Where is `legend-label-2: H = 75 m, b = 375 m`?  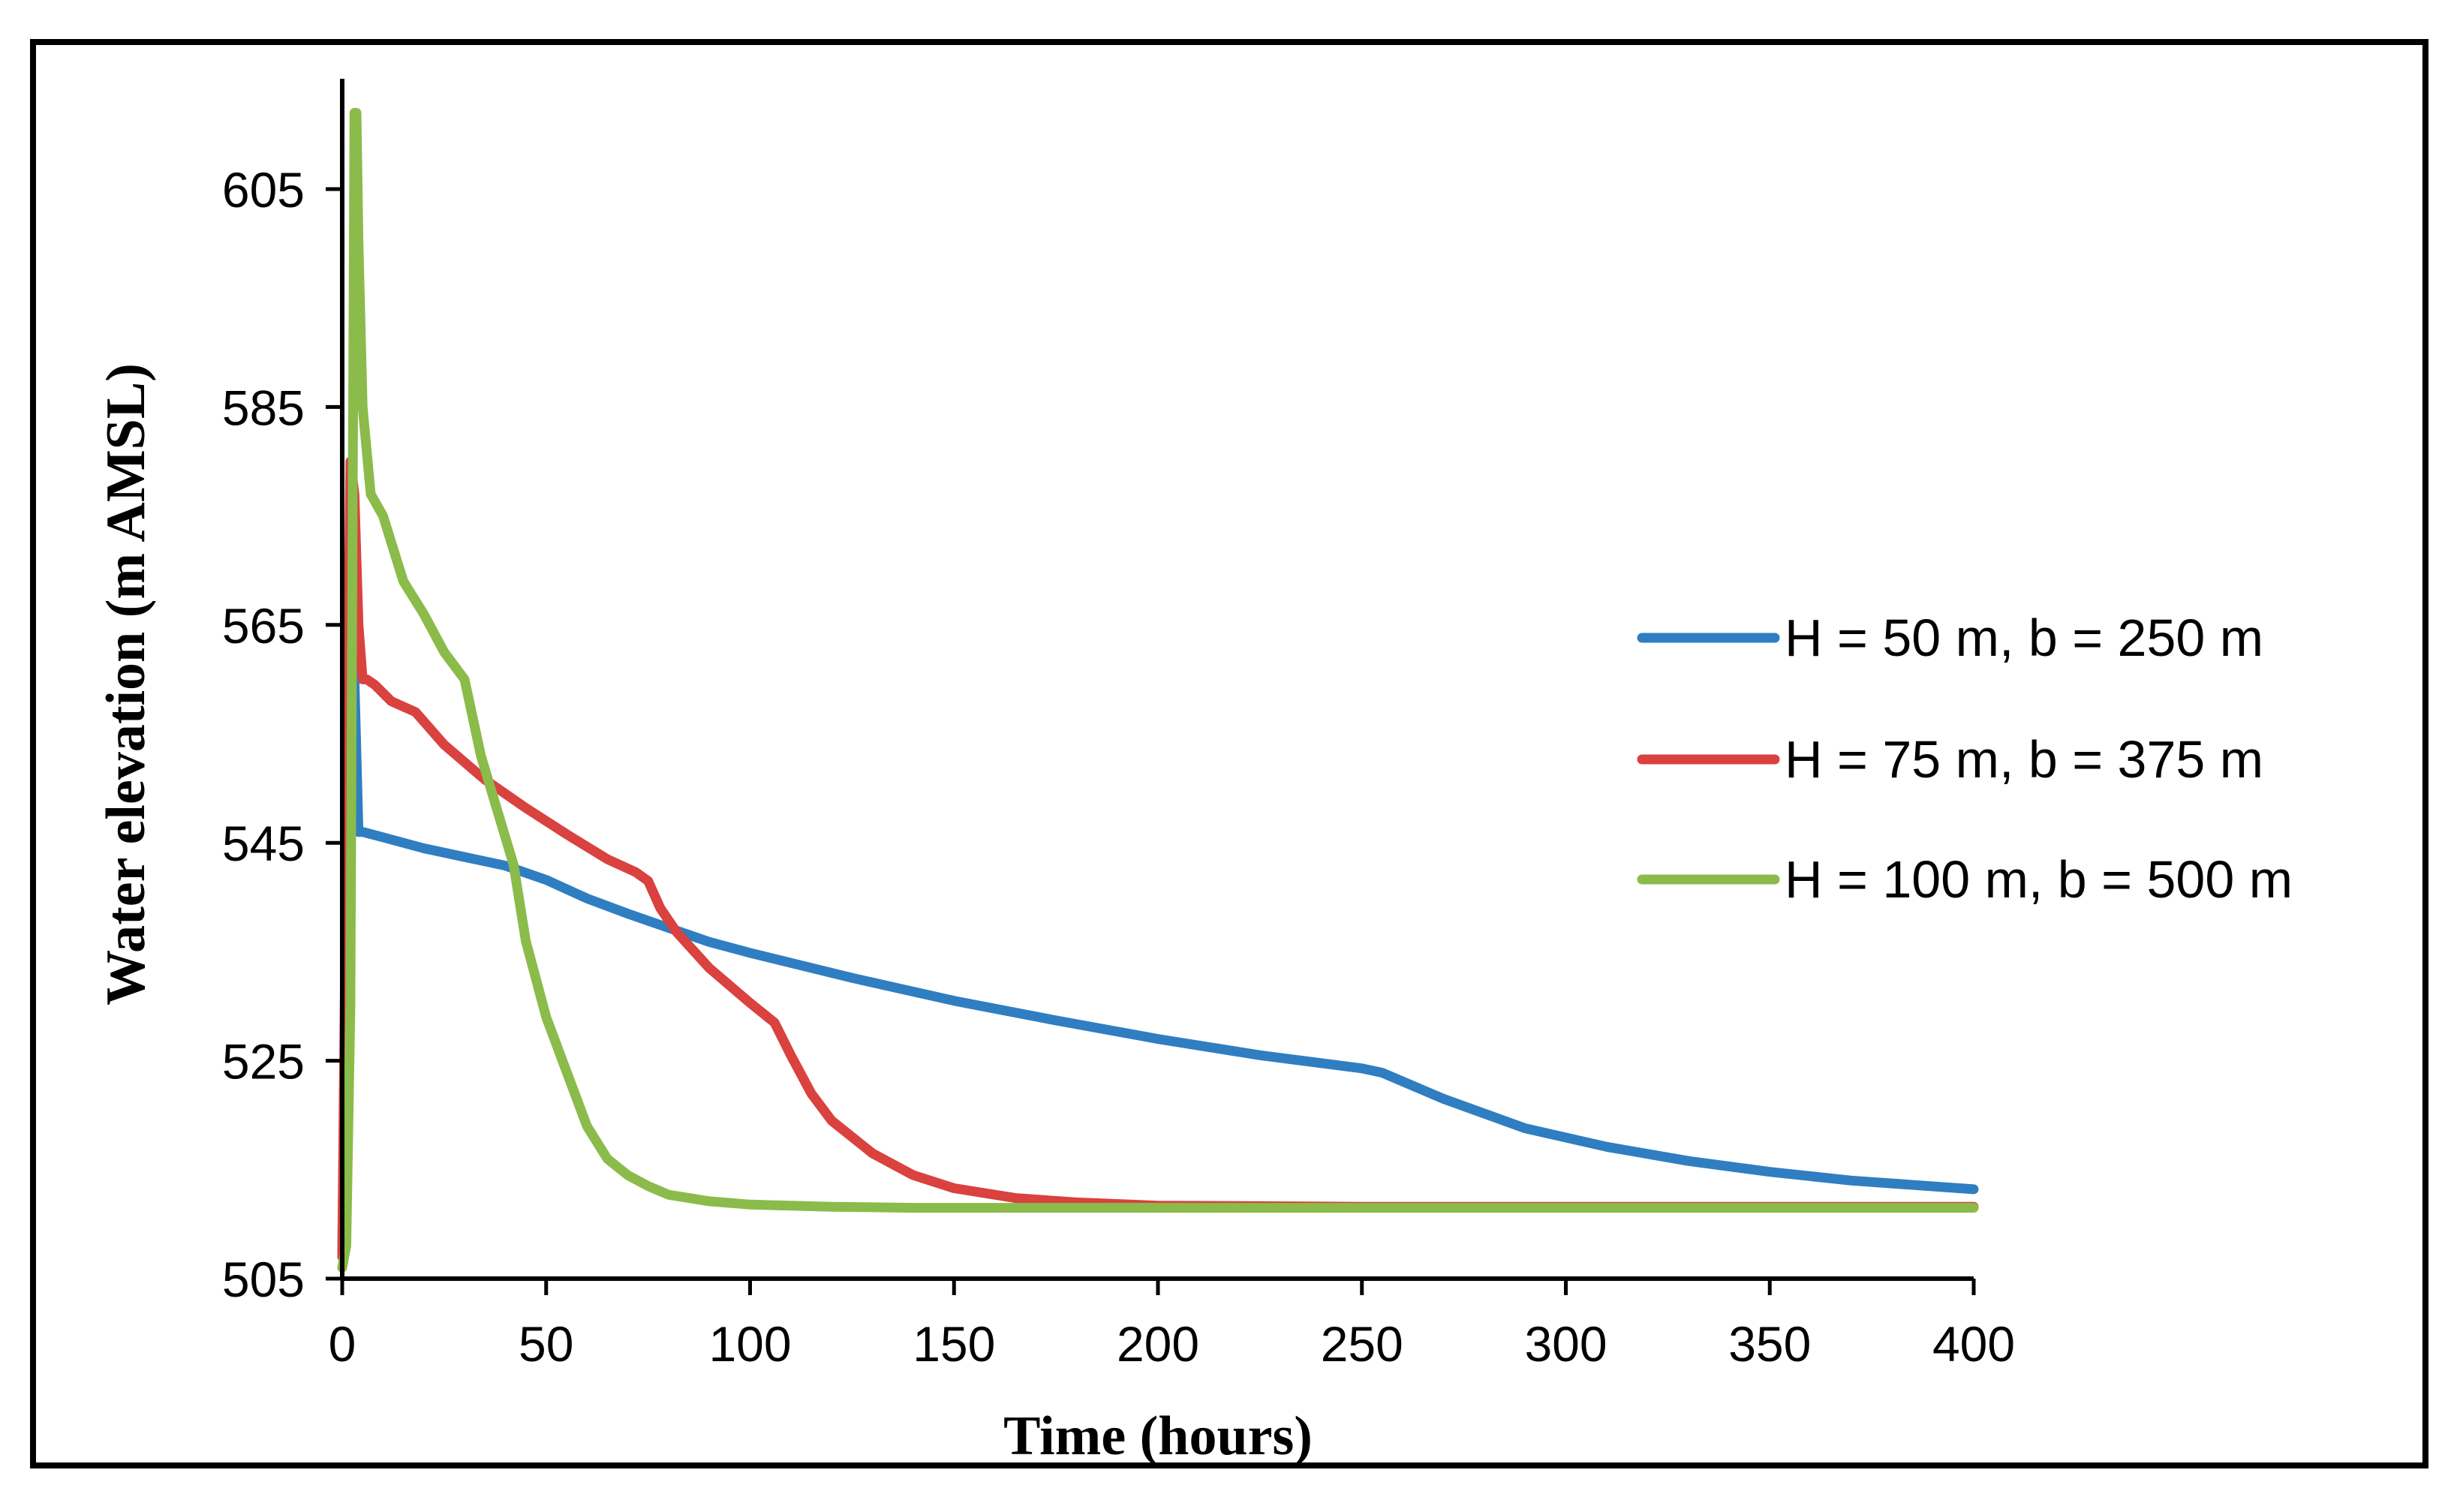 legend-label-2: H = 75 m, b = 375 m is located at coordinates (2024, 759).